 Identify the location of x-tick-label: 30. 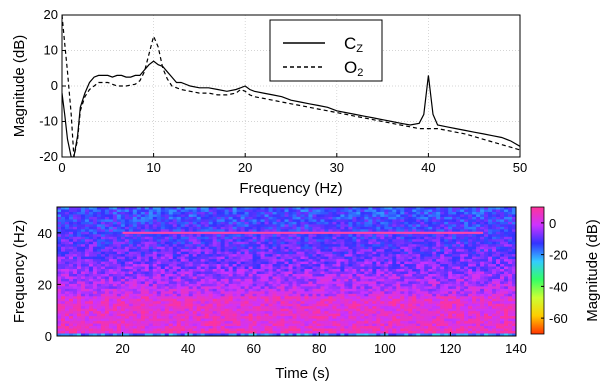
(337, 167).